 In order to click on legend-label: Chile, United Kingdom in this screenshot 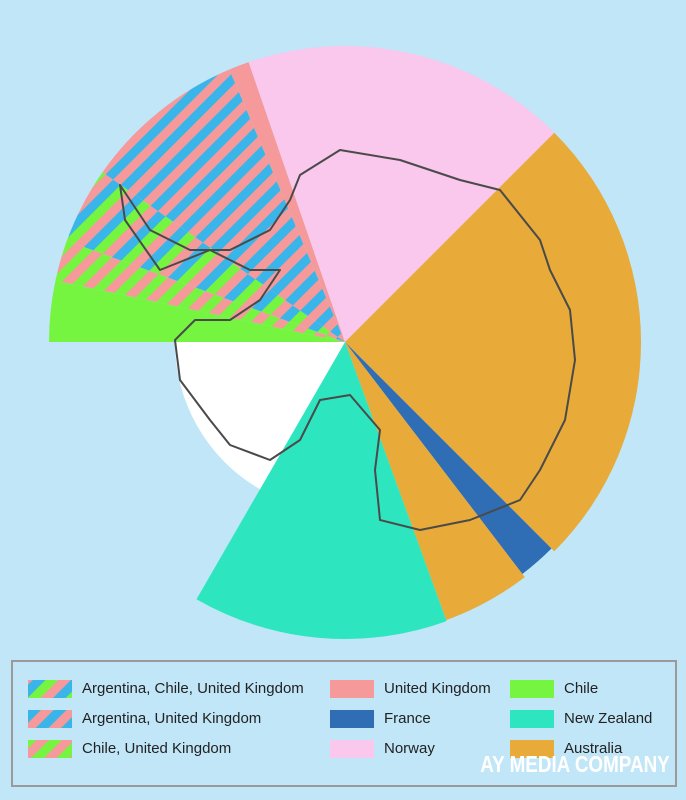, I will do `click(156, 748)`.